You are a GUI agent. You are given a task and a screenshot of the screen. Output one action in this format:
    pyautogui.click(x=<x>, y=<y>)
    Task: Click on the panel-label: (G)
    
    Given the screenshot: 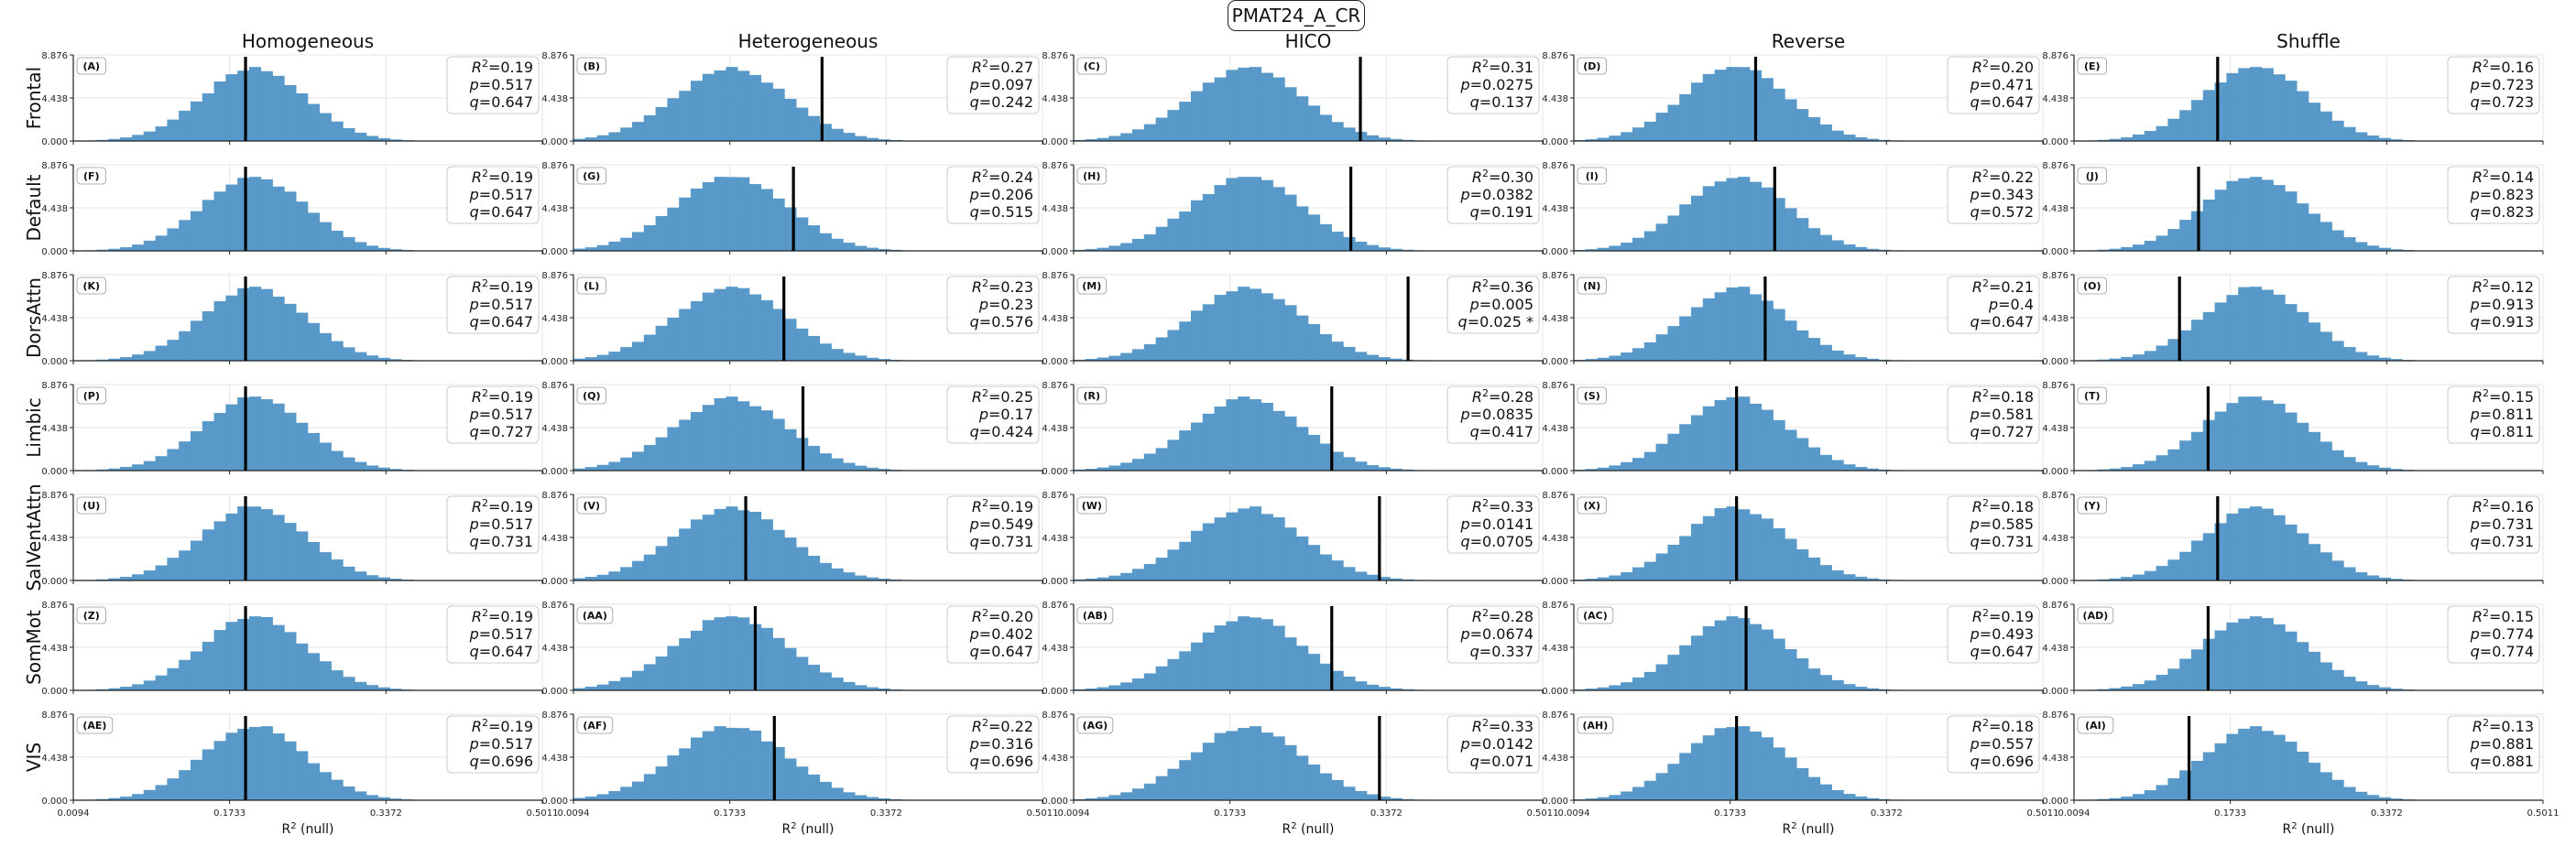 What is the action you would take?
    pyautogui.click(x=591, y=176)
    